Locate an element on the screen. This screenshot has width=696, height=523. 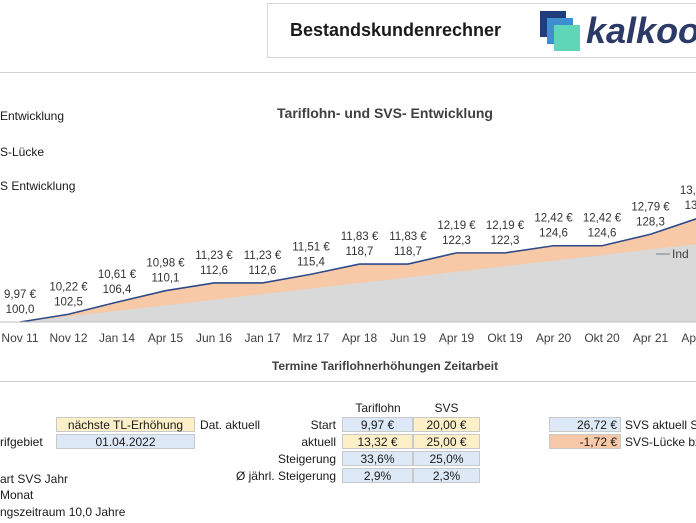
svs-gap-value: -1,72 € is located at coordinates (585, 441).